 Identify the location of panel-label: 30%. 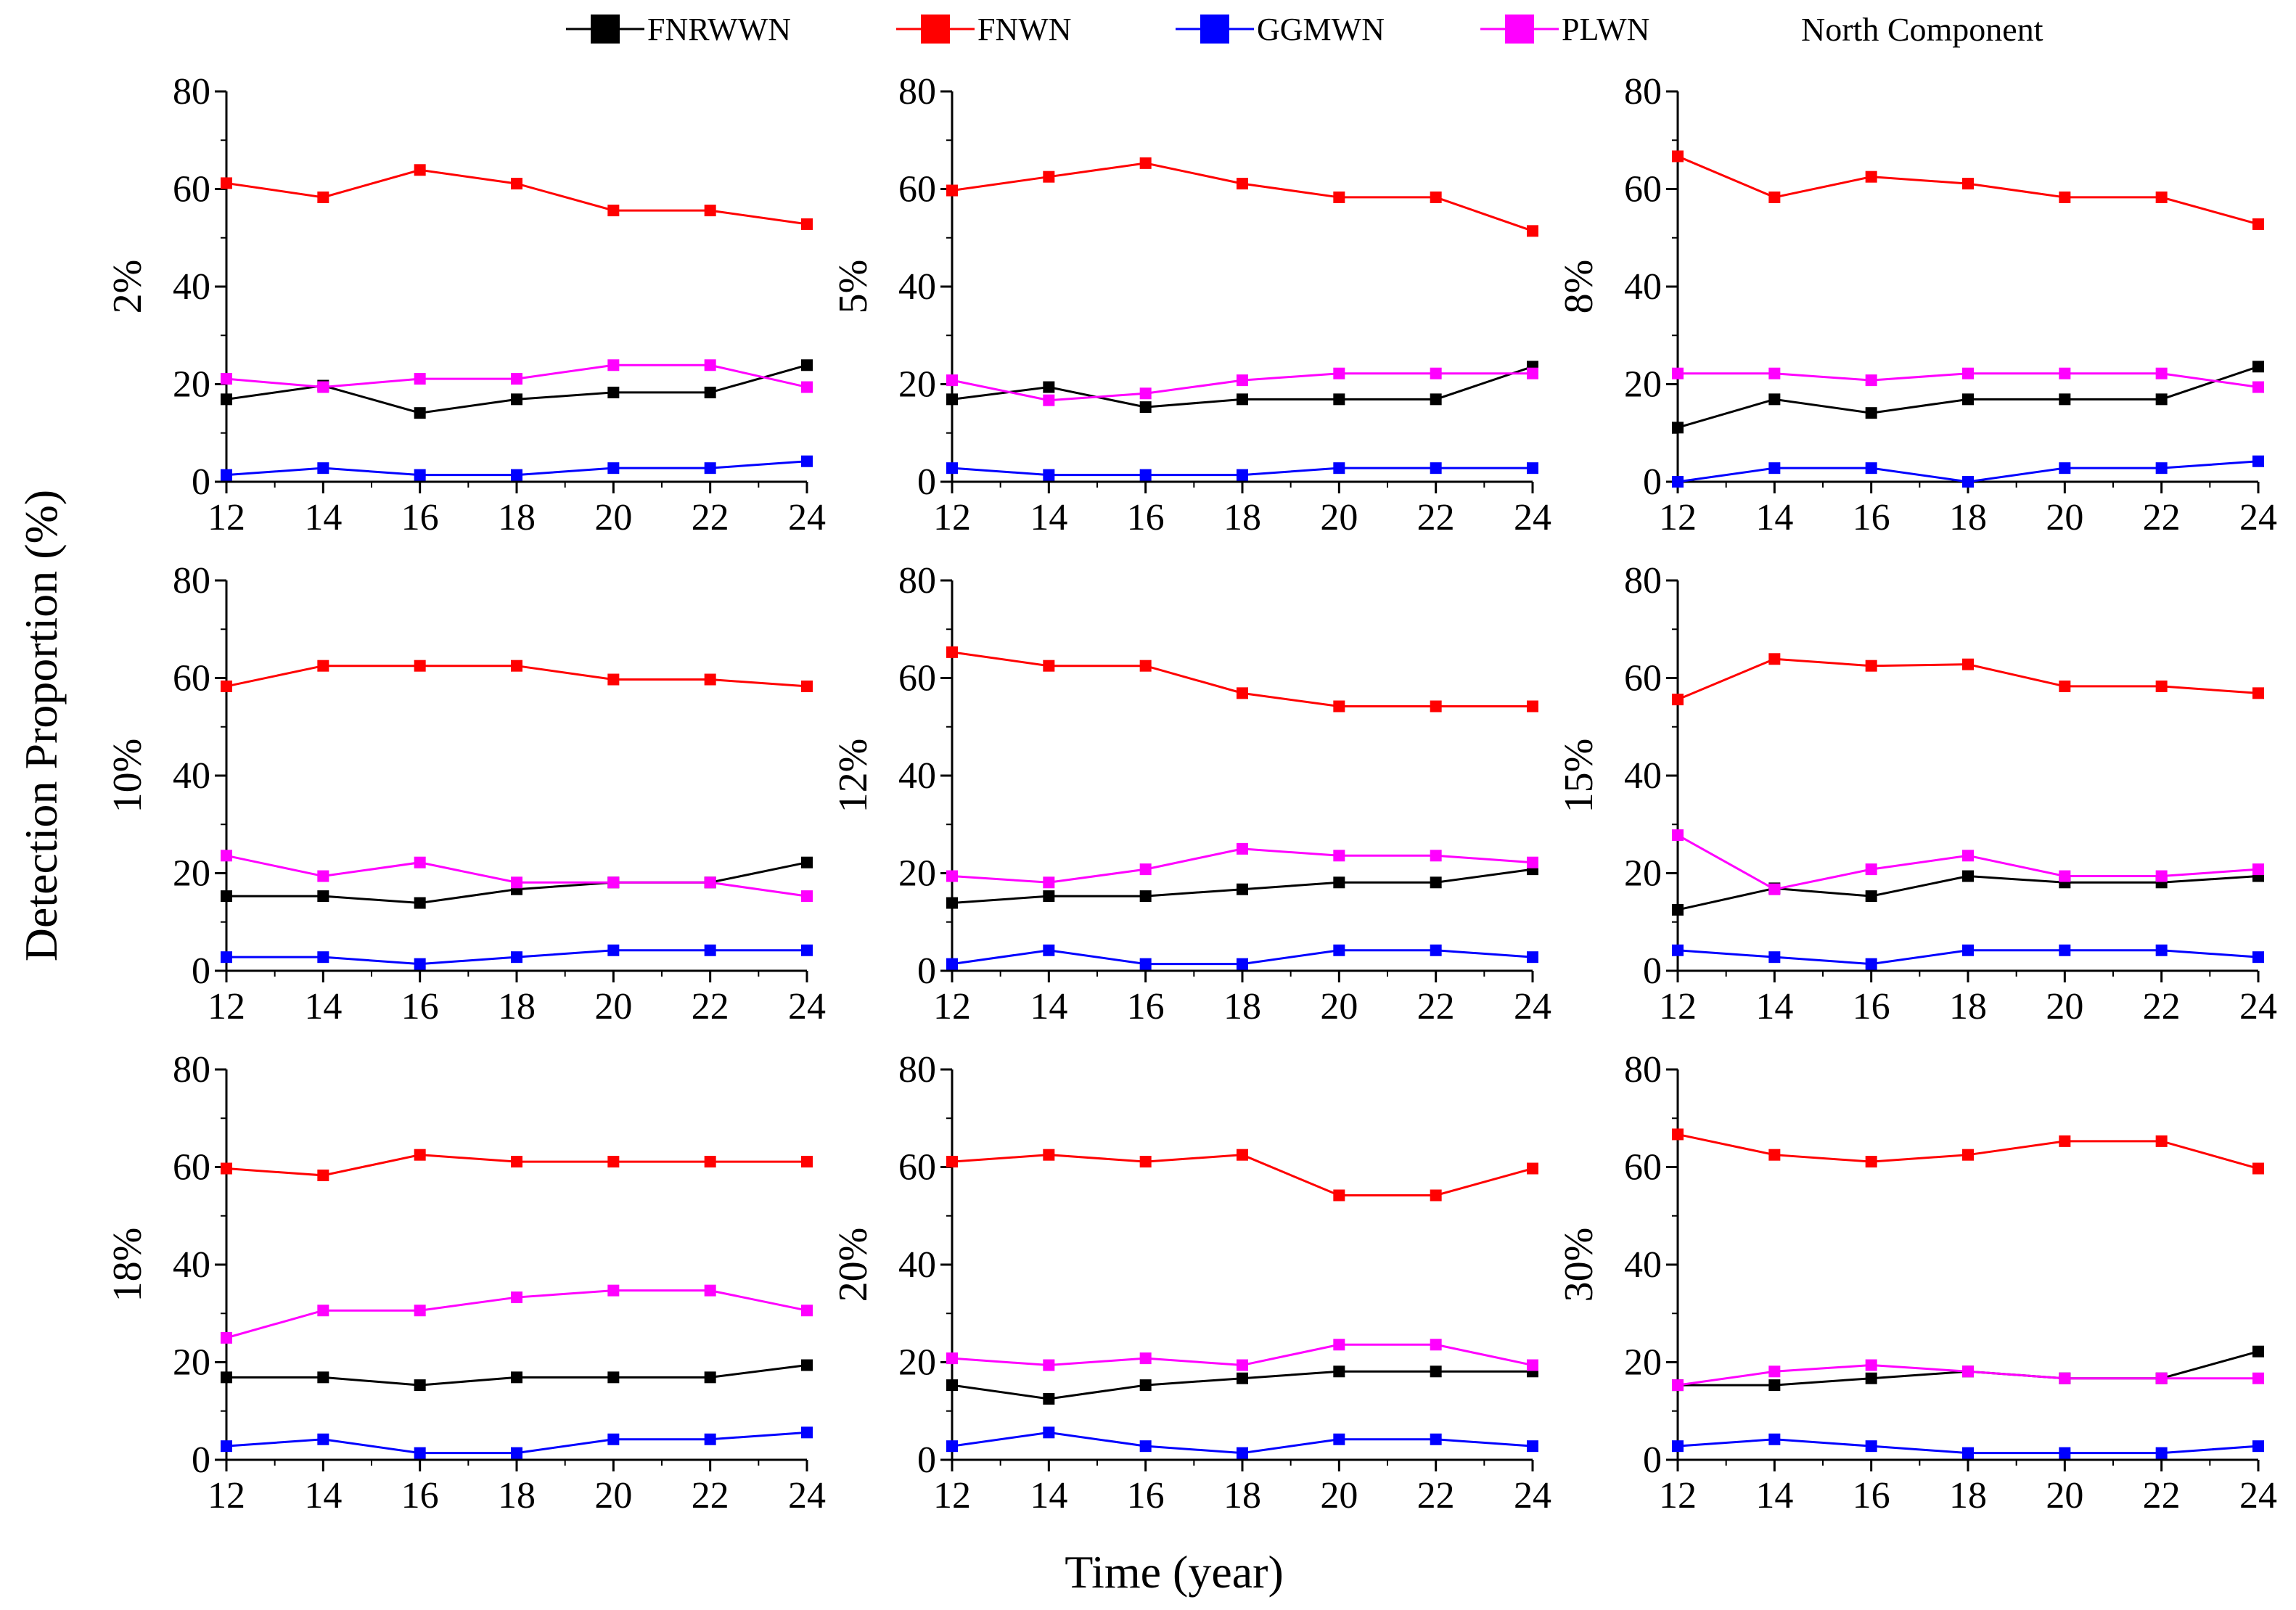
(1579, 1265).